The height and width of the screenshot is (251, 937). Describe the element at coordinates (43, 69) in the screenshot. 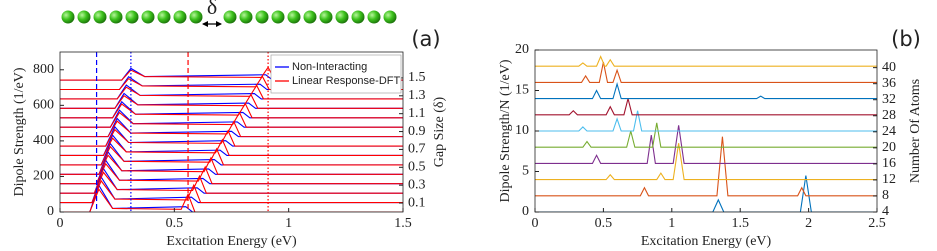

I see `y-tick-label: 800` at that location.